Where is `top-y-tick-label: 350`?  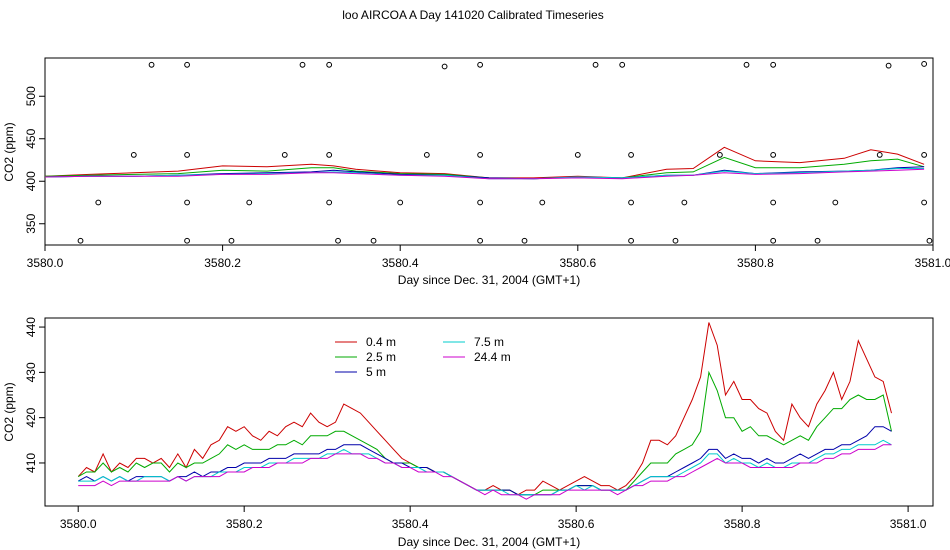 top-y-tick-label: 350 is located at coordinates (31, 223).